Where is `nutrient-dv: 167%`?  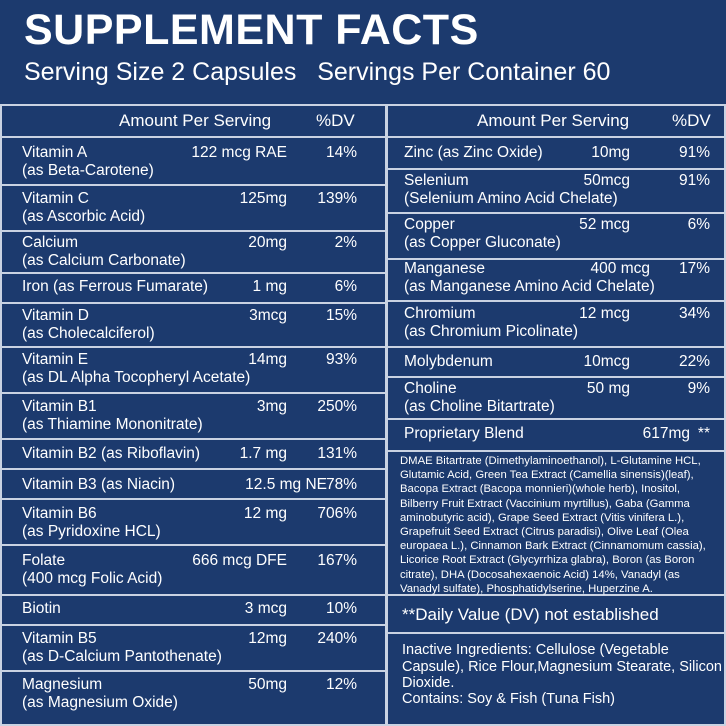
nutrient-dv: 167% is located at coordinates (337, 560).